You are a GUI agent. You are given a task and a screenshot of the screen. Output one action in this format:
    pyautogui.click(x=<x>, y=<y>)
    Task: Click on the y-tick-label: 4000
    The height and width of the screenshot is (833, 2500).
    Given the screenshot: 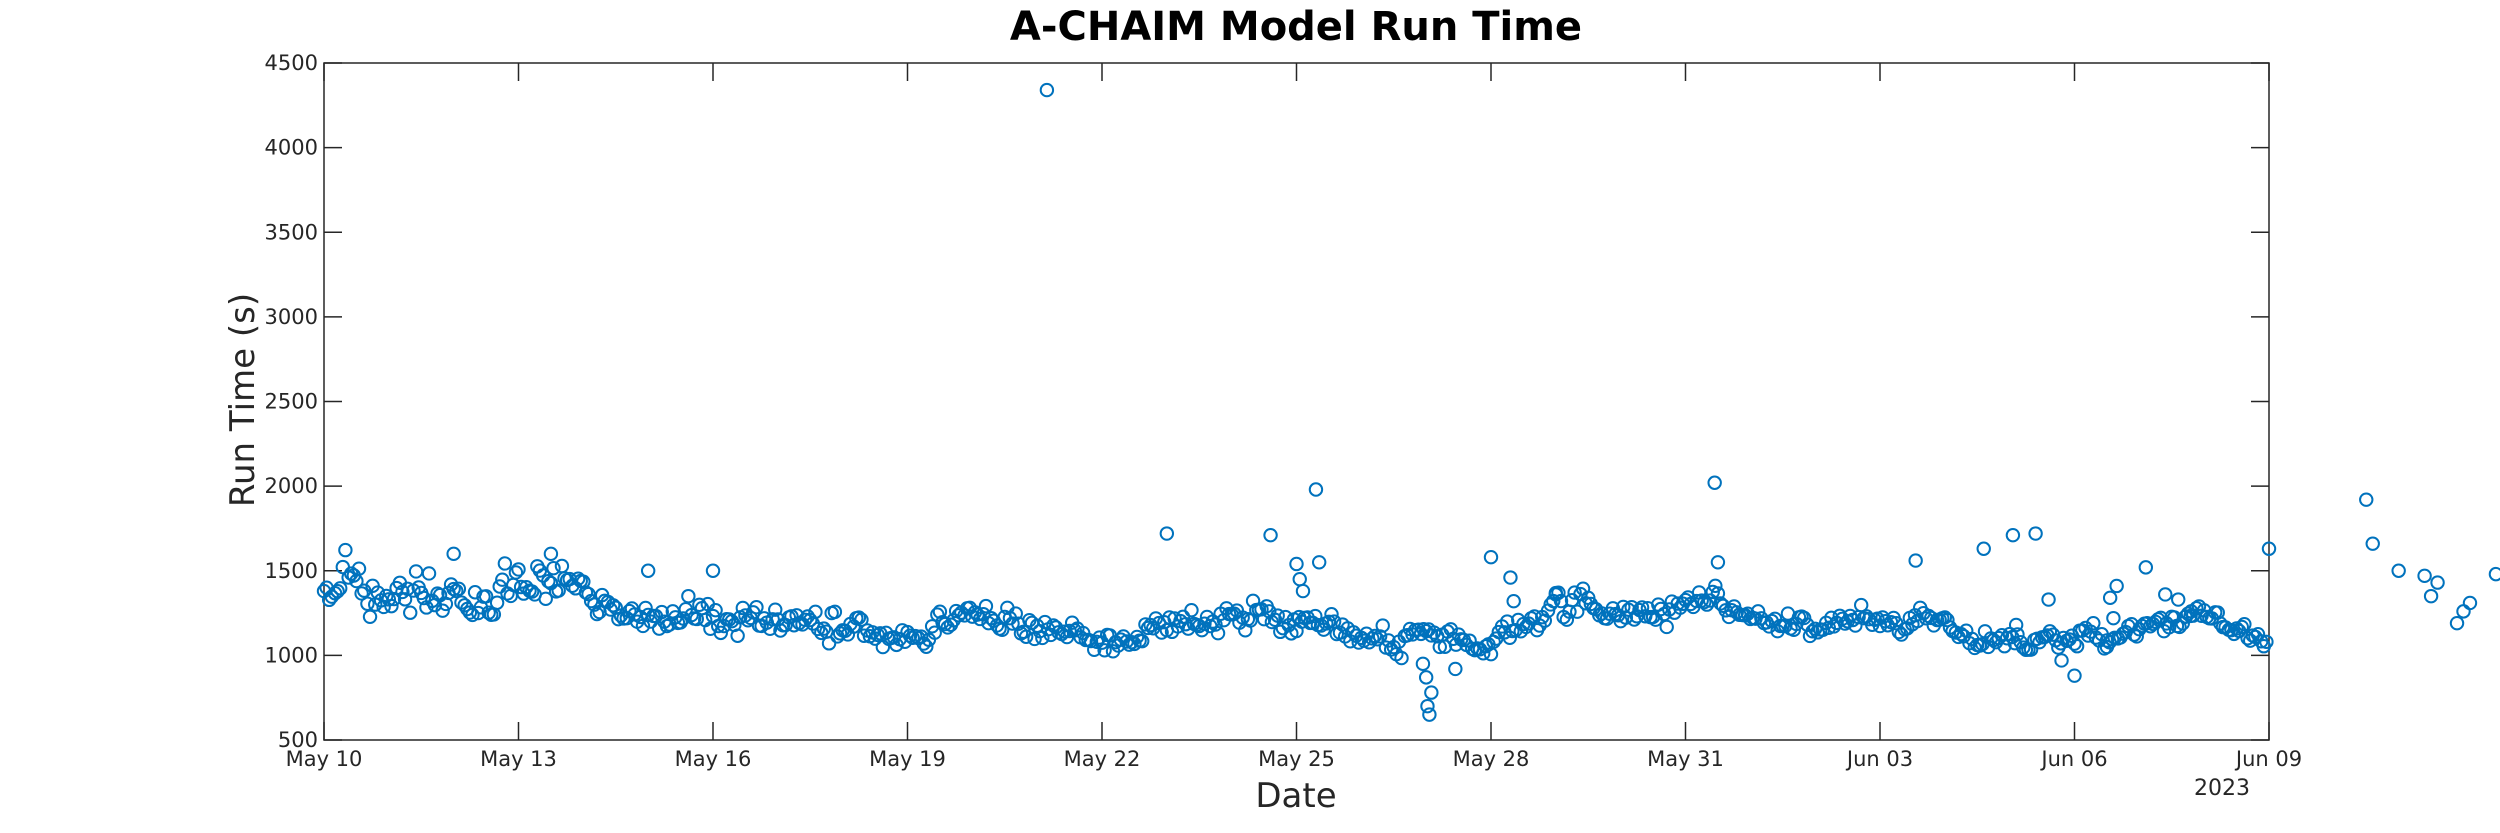 What is the action you would take?
    pyautogui.click(x=291, y=148)
    